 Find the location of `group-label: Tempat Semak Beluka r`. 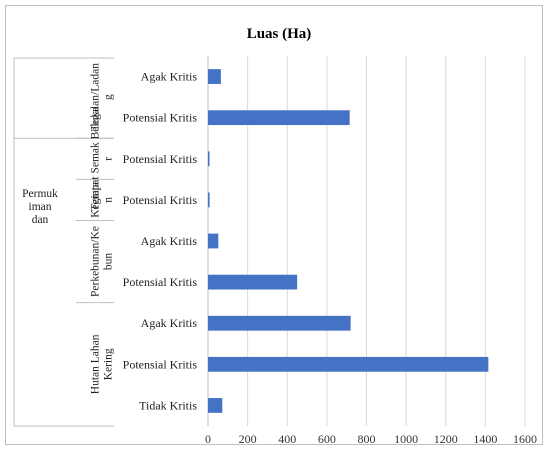

group-label: Tempat Semak Beluka r is located at coordinates (102, 159).